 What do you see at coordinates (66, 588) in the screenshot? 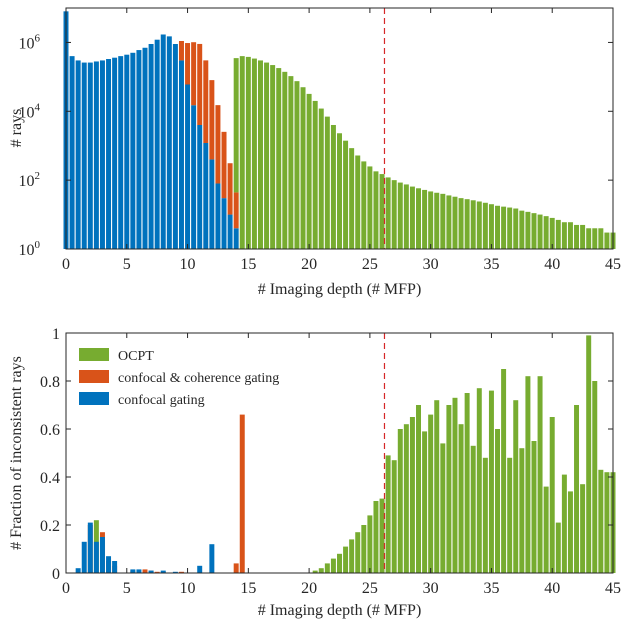
I see `bottom-x-tick-label: 0` at bounding box center [66, 588].